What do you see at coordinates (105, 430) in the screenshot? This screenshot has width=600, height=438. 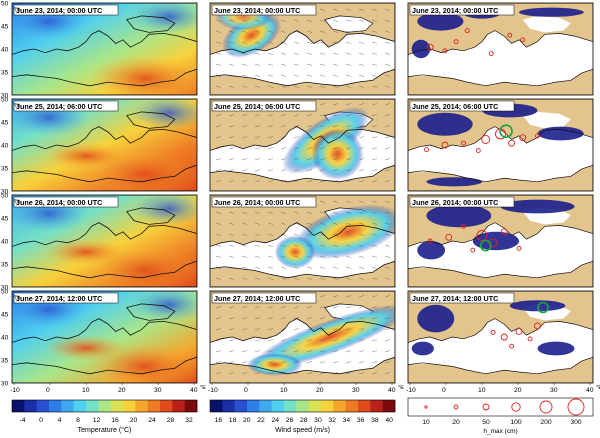 I see `temperature-colorbar-label: Temperature (°C)` at bounding box center [105, 430].